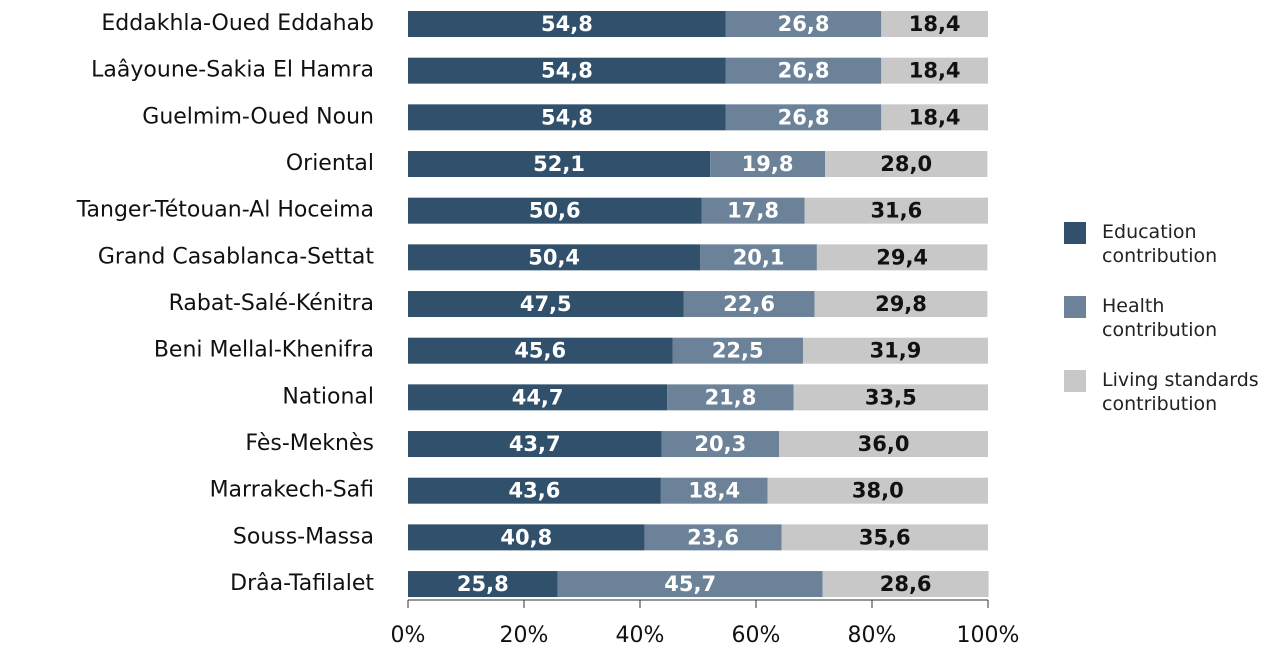 The image size is (1286, 653). What do you see at coordinates (640, 635) in the screenshot?
I see `x-tick-label: 40%` at bounding box center [640, 635].